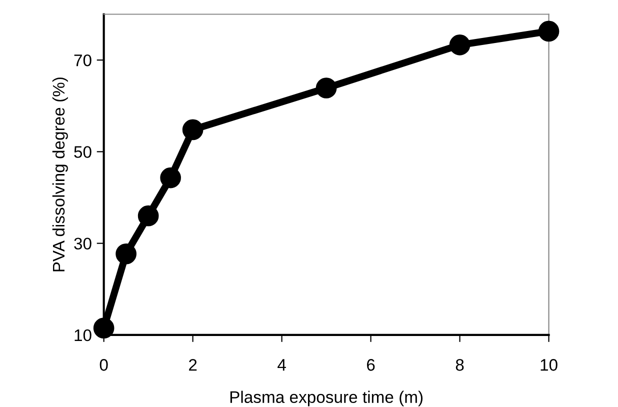 The width and height of the screenshot is (618, 407). What do you see at coordinates (282, 365) in the screenshot?
I see `x-tick-label: 4` at bounding box center [282, 365].